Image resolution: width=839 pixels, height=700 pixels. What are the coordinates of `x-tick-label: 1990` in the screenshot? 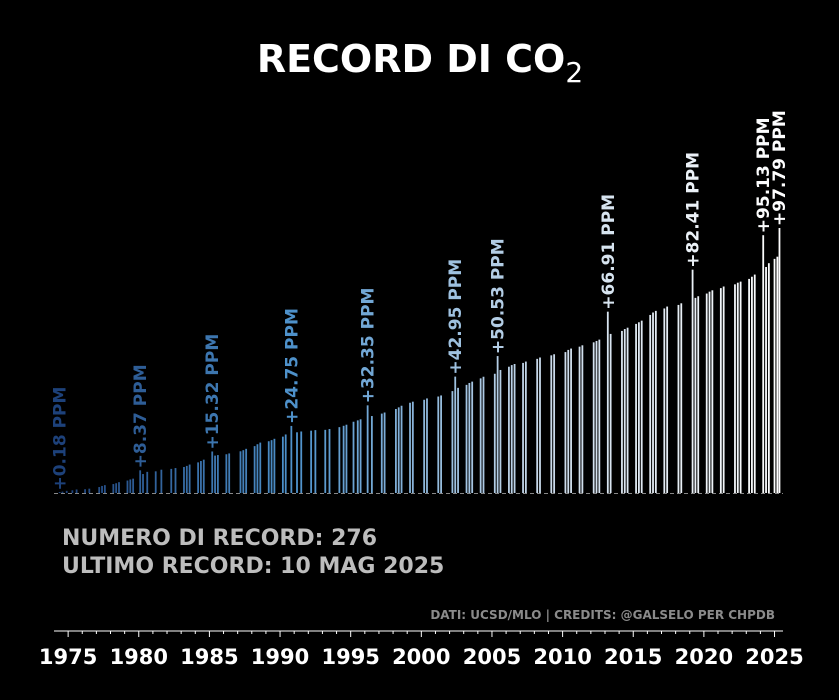 It's located at (280, 657).